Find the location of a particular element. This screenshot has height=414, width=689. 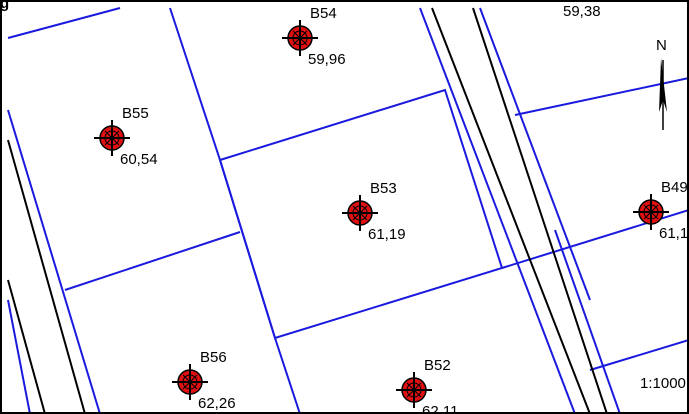

point-elevation: 59,96 is located at coordinates (327, 59).